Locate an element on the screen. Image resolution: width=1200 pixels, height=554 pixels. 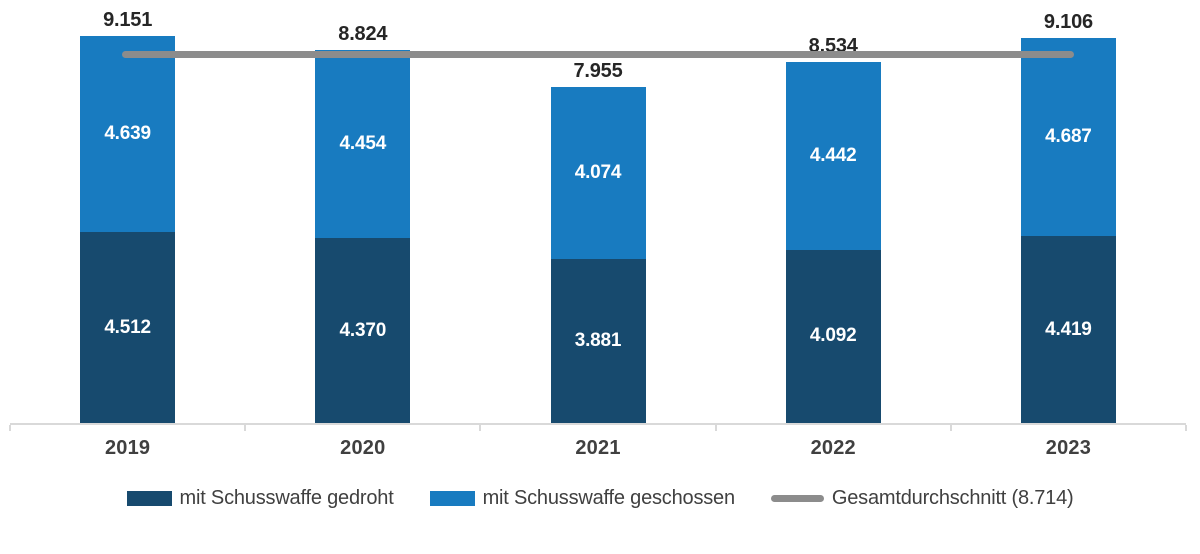
bar-group-2021: 7.955 4.074 3.881 is located at coordinates (597, 211).